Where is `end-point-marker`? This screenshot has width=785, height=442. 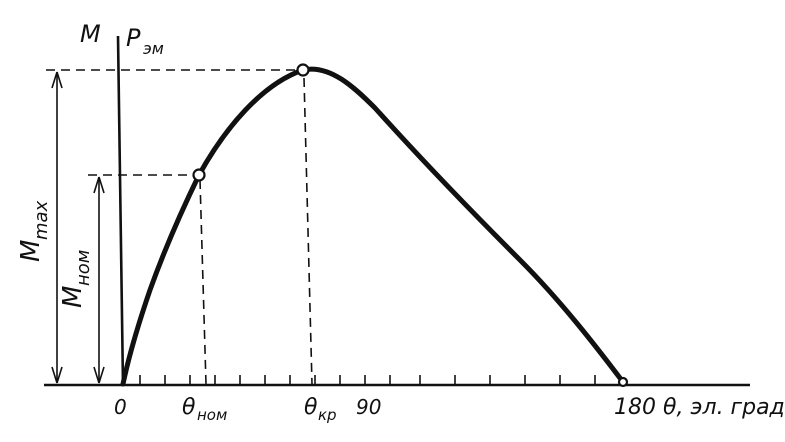
end-point-marker is located at coordinates (623, 382).